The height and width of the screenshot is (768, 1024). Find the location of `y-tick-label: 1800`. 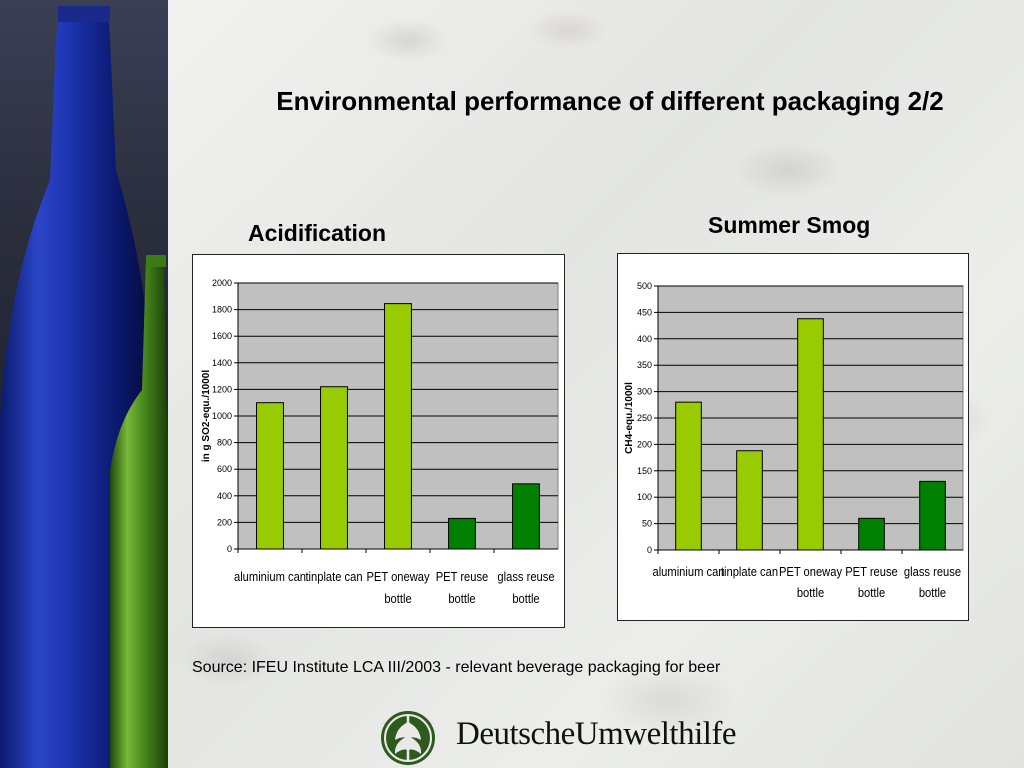

y-tick-label: 1800 is located at coordinates (222, 310).